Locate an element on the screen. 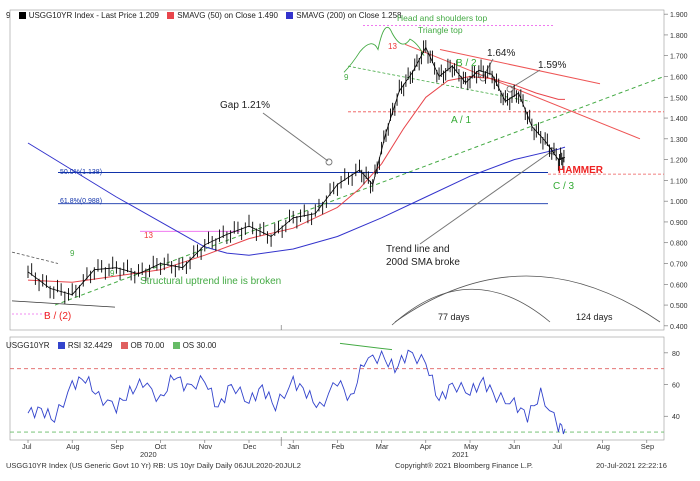 This screenshot has height=481, width=700. hs-neckline is located at coordinates (439, 83).